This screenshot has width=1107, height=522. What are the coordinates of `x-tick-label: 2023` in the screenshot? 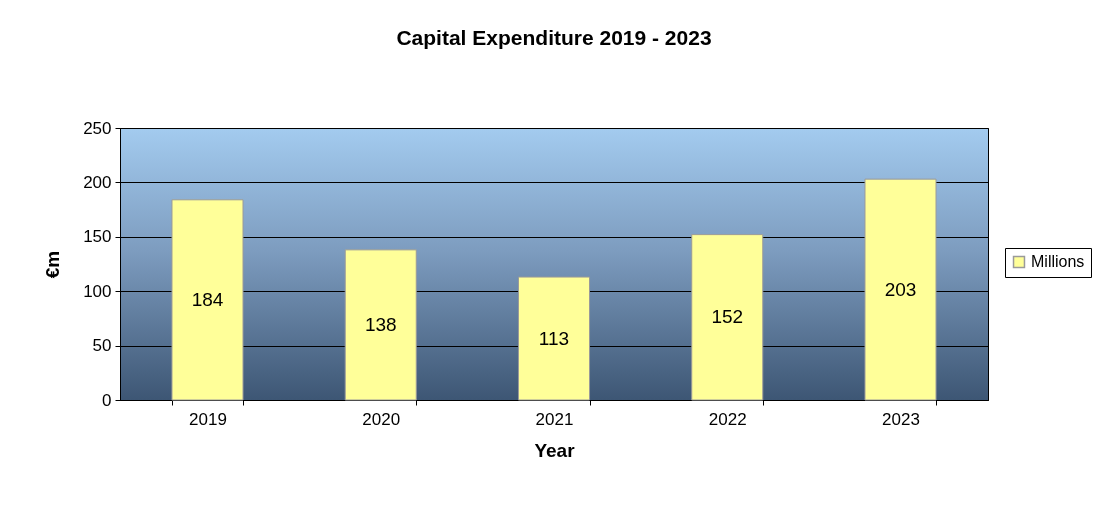 It's located at (901, 419).